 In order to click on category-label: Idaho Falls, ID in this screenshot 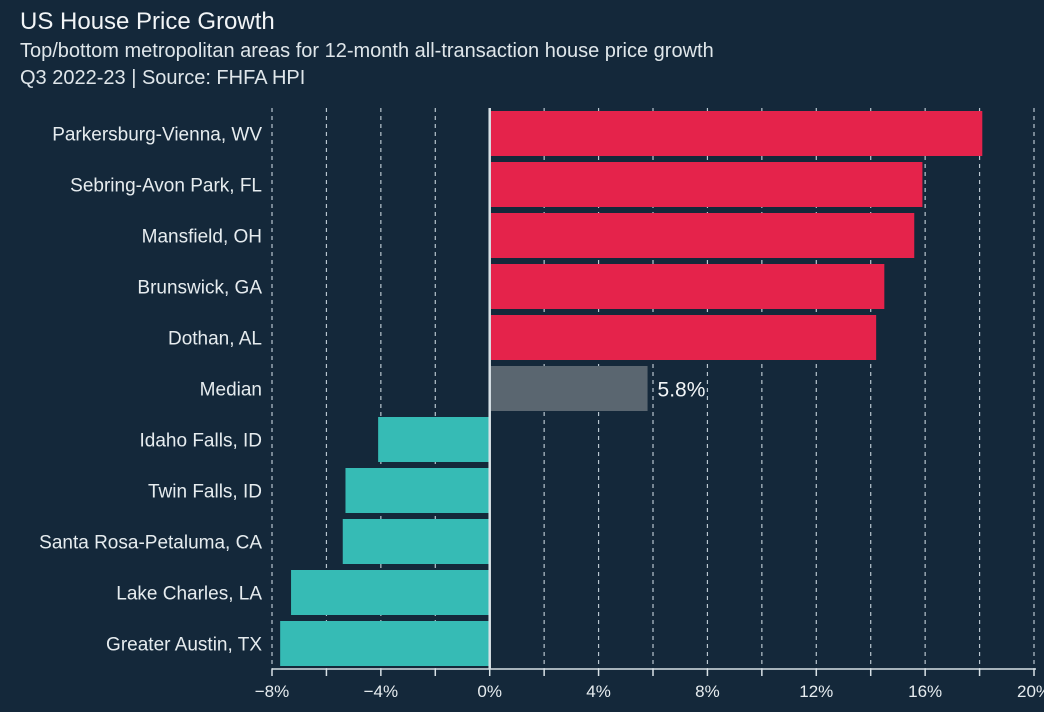, I will do `click(201, 441)`.